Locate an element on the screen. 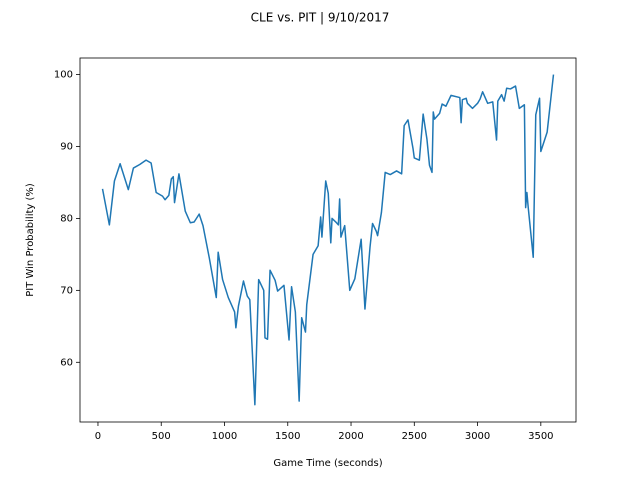 This screenshot has width=640, height=484. x-tick-label: 1500 is located at coordinates (287, 436).